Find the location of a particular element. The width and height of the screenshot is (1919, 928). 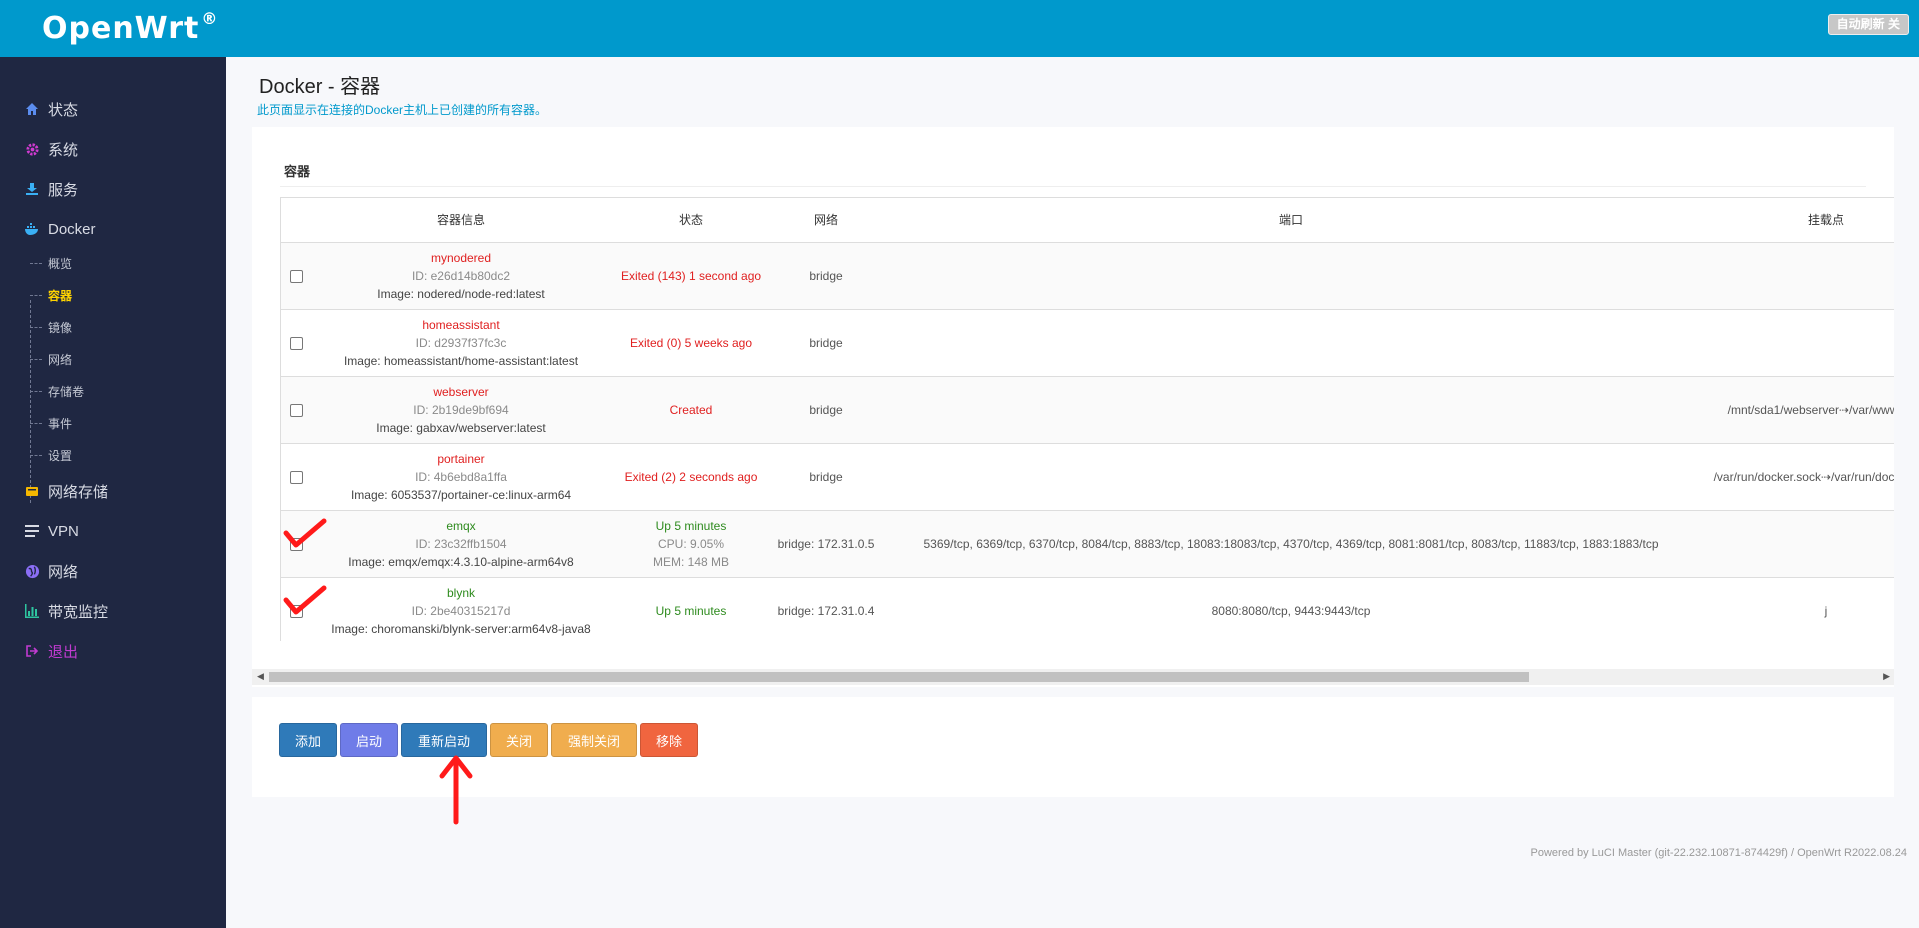

container-name-link: webserver is located at coordinates (461, 391).